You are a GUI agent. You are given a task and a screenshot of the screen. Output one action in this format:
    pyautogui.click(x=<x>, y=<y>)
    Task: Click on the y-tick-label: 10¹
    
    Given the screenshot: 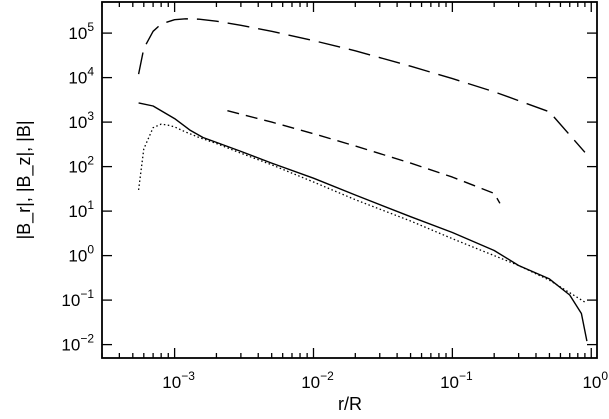 What is the action you would take?
    pyautogui.click(x=81, y=209)
    